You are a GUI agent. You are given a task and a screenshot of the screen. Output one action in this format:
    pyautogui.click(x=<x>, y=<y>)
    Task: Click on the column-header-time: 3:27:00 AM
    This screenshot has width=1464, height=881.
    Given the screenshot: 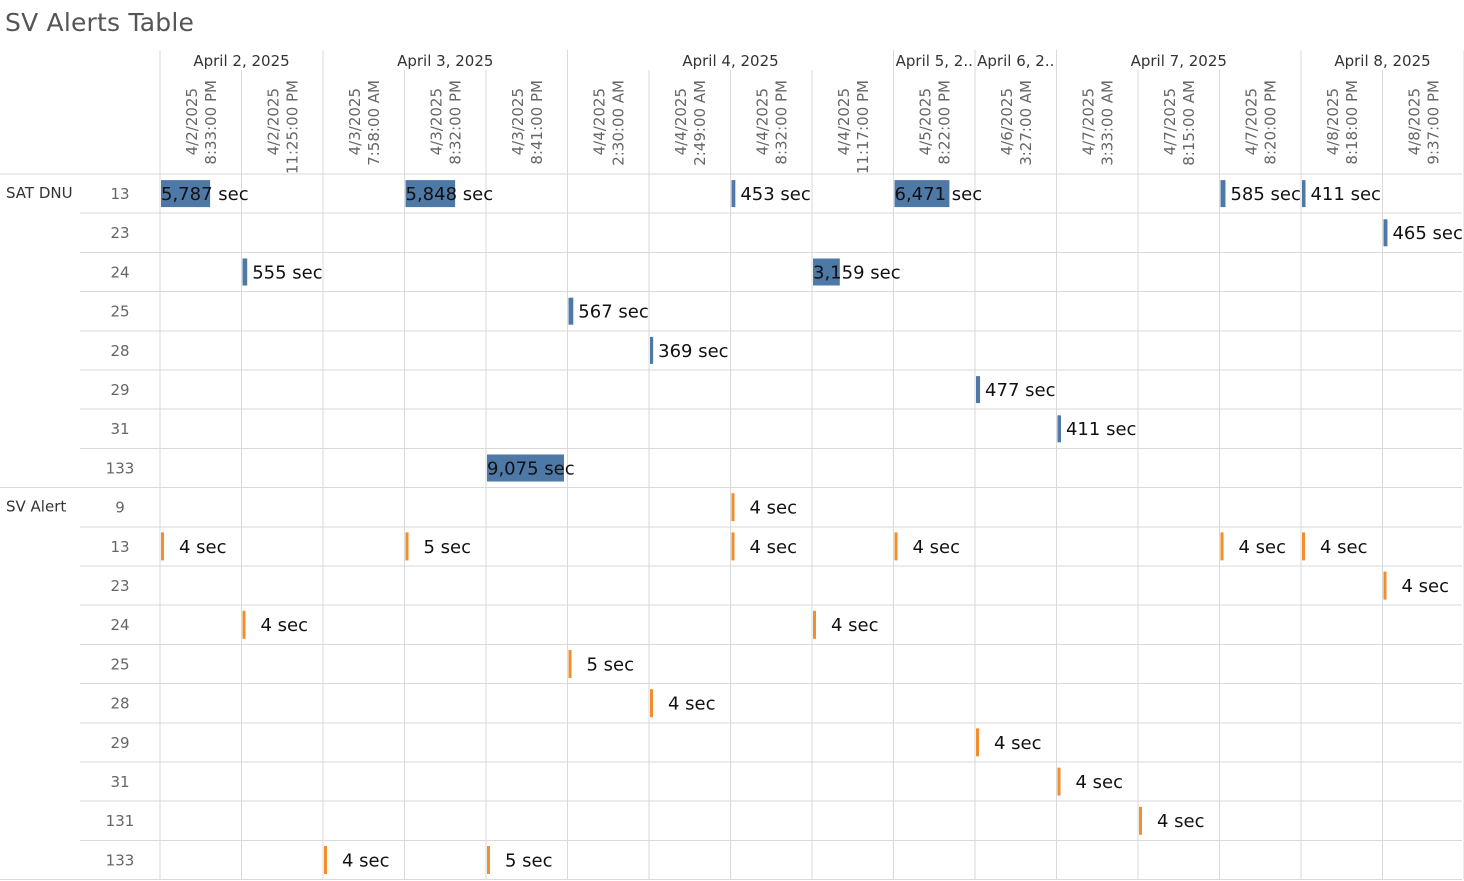 What is the action you would take?
    pyautogui.click(x=1026, y=123)
    